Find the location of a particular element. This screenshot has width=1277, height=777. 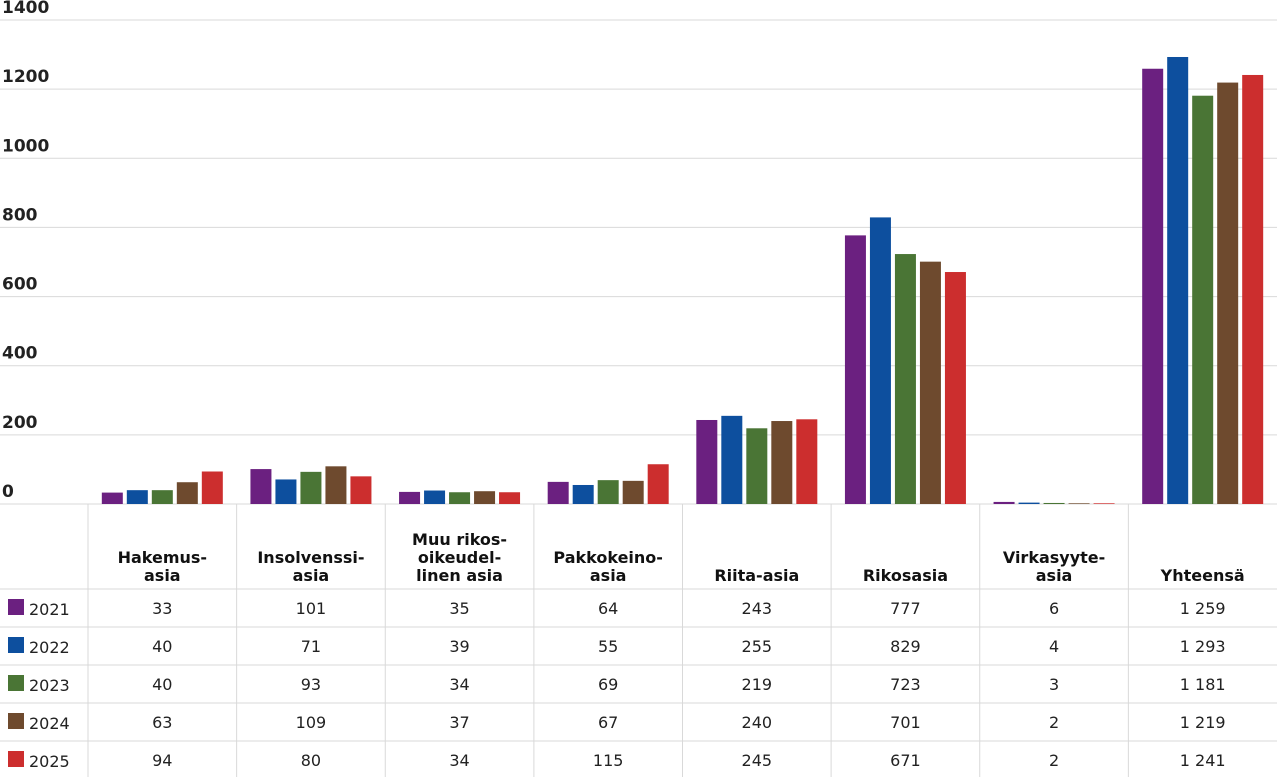

category-label: Hakemus- is located at coordinates (162, 557).